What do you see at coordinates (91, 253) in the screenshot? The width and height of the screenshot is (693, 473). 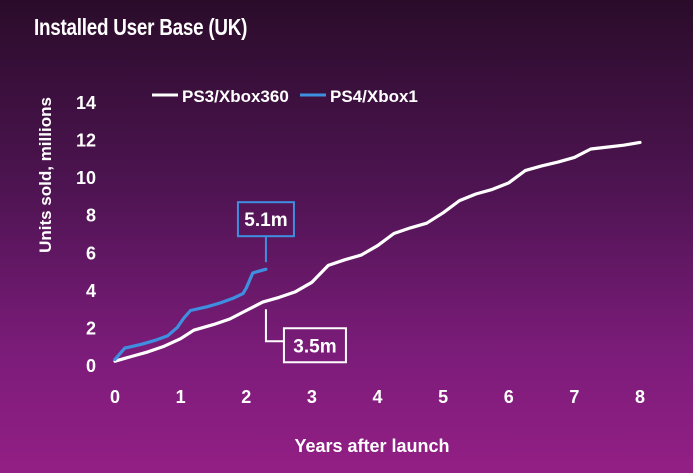 I see `y-tick-label-6: 6` at bounding box center [91, 253].